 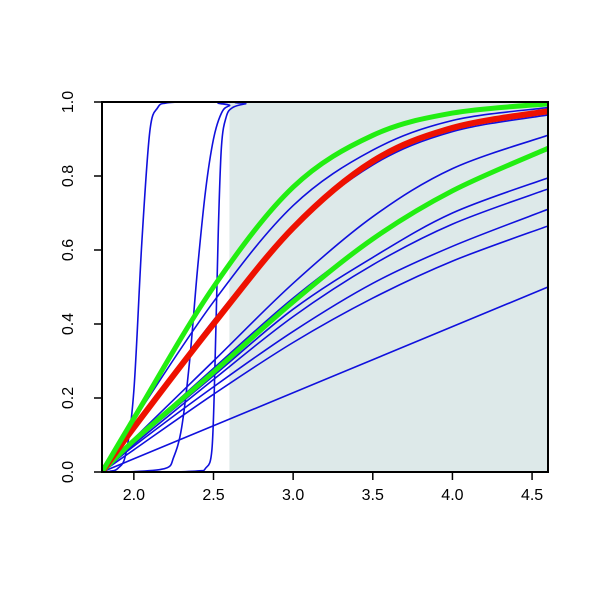 I want to click on x-tick-label: 3.0, so click(x=293, y=495).